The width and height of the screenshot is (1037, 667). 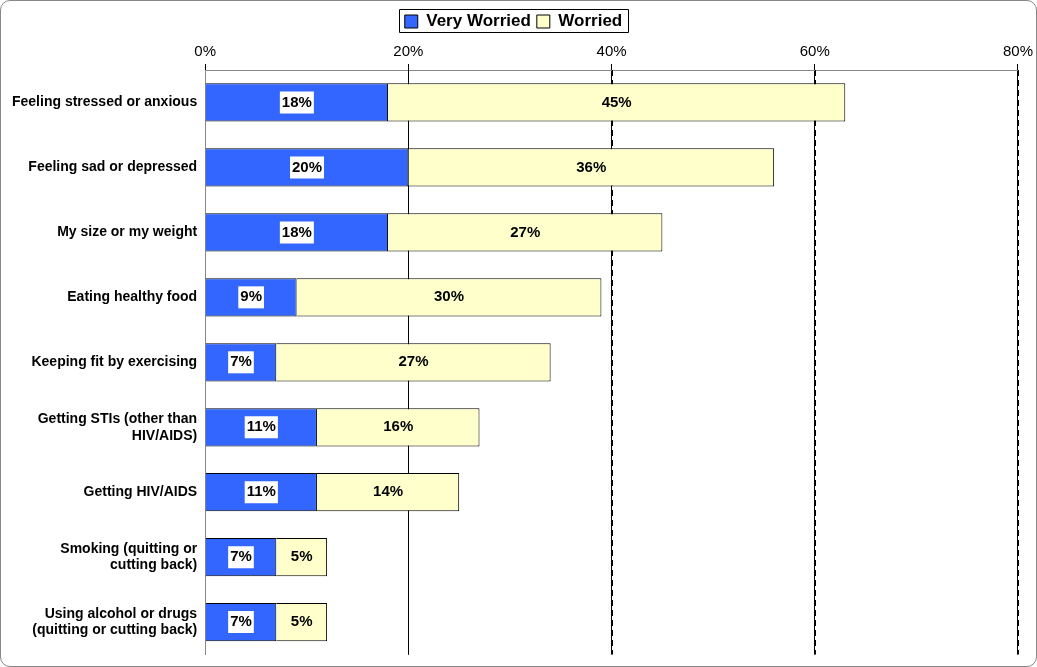 I want to click on data-label: 36%, so click(x=591, y=166).